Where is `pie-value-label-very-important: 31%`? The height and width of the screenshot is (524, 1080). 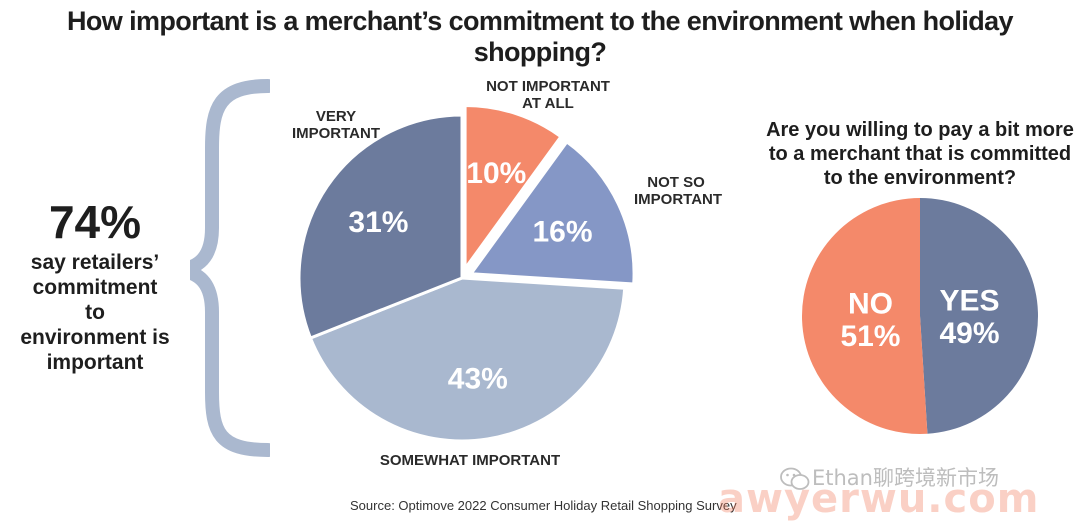 pie-value-label-very-important: 31% is located at coordinates (378, 222).